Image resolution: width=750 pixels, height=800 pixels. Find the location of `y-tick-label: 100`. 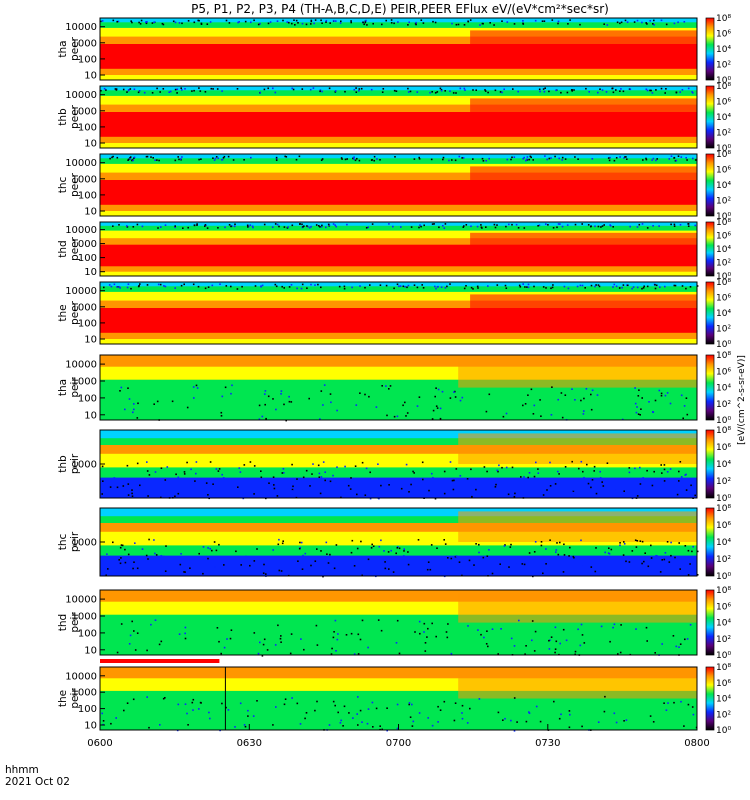

y-tick-label: 100 is located at coordinates (87, 709).